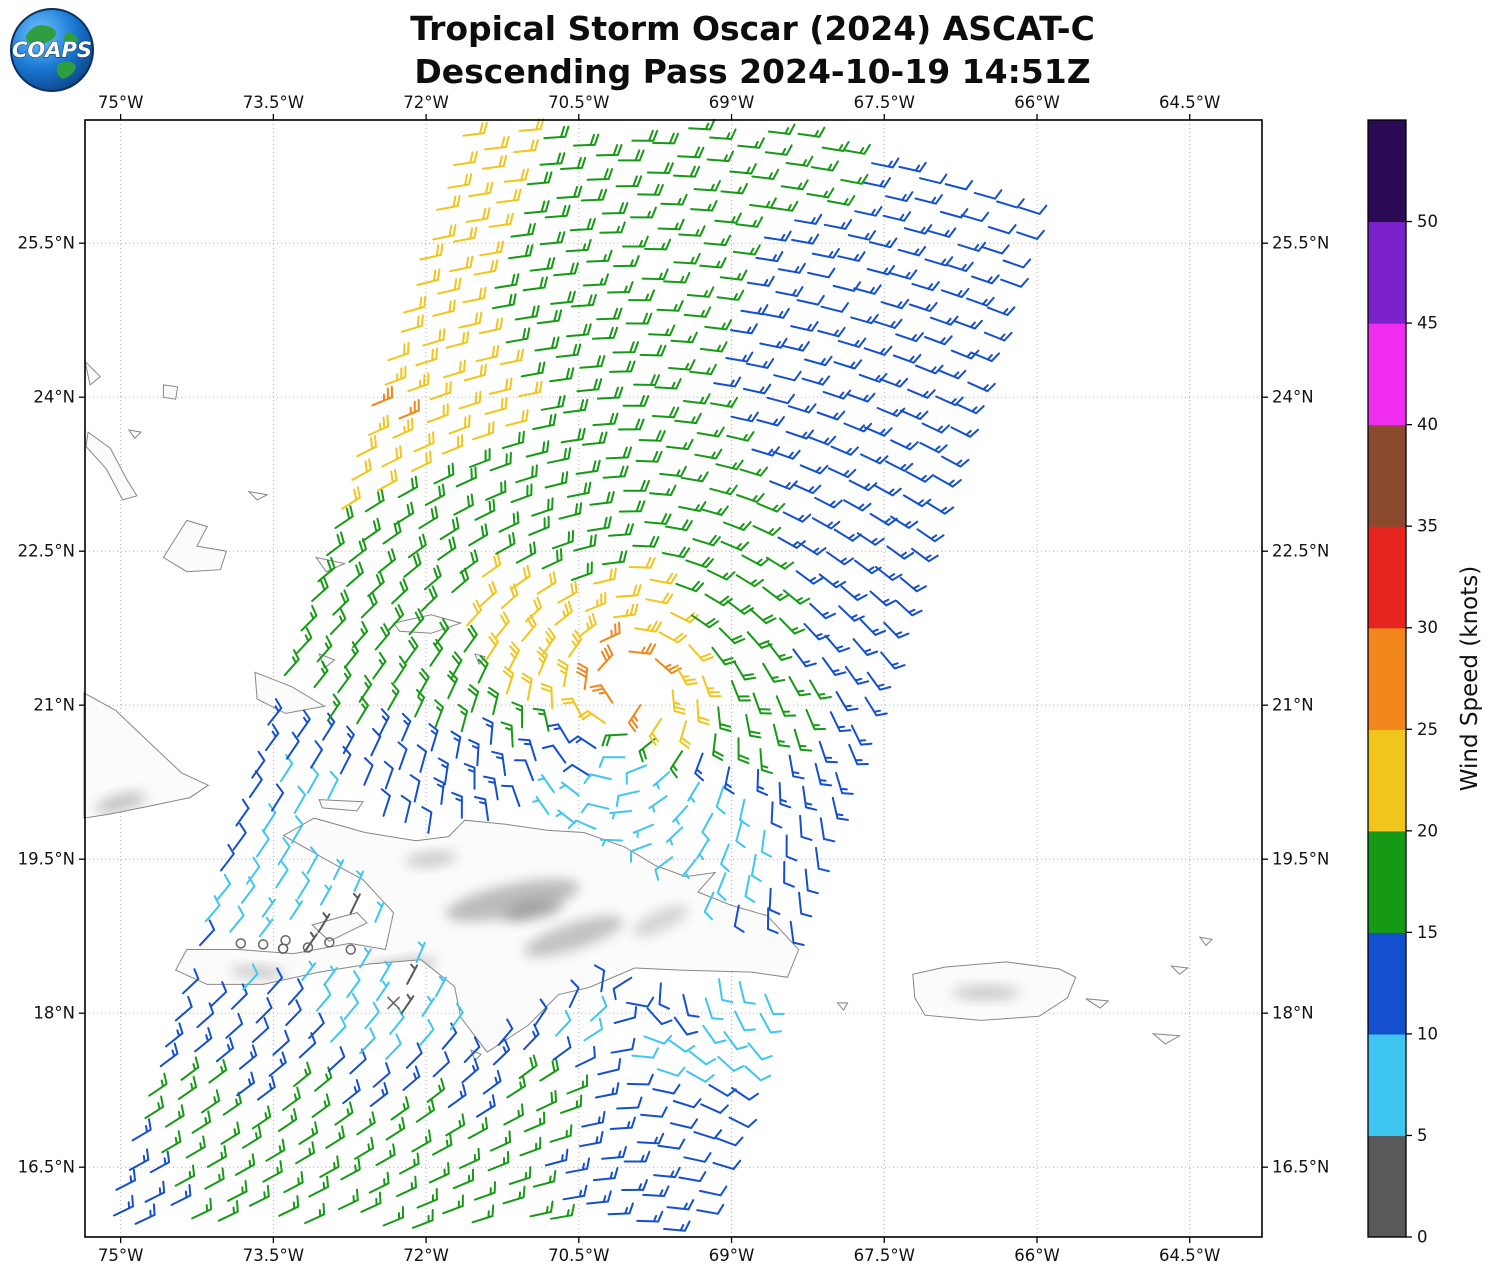 This screenshot has height=1264, width=1505. I want to click on coastline-long-island, so click(111, 466).